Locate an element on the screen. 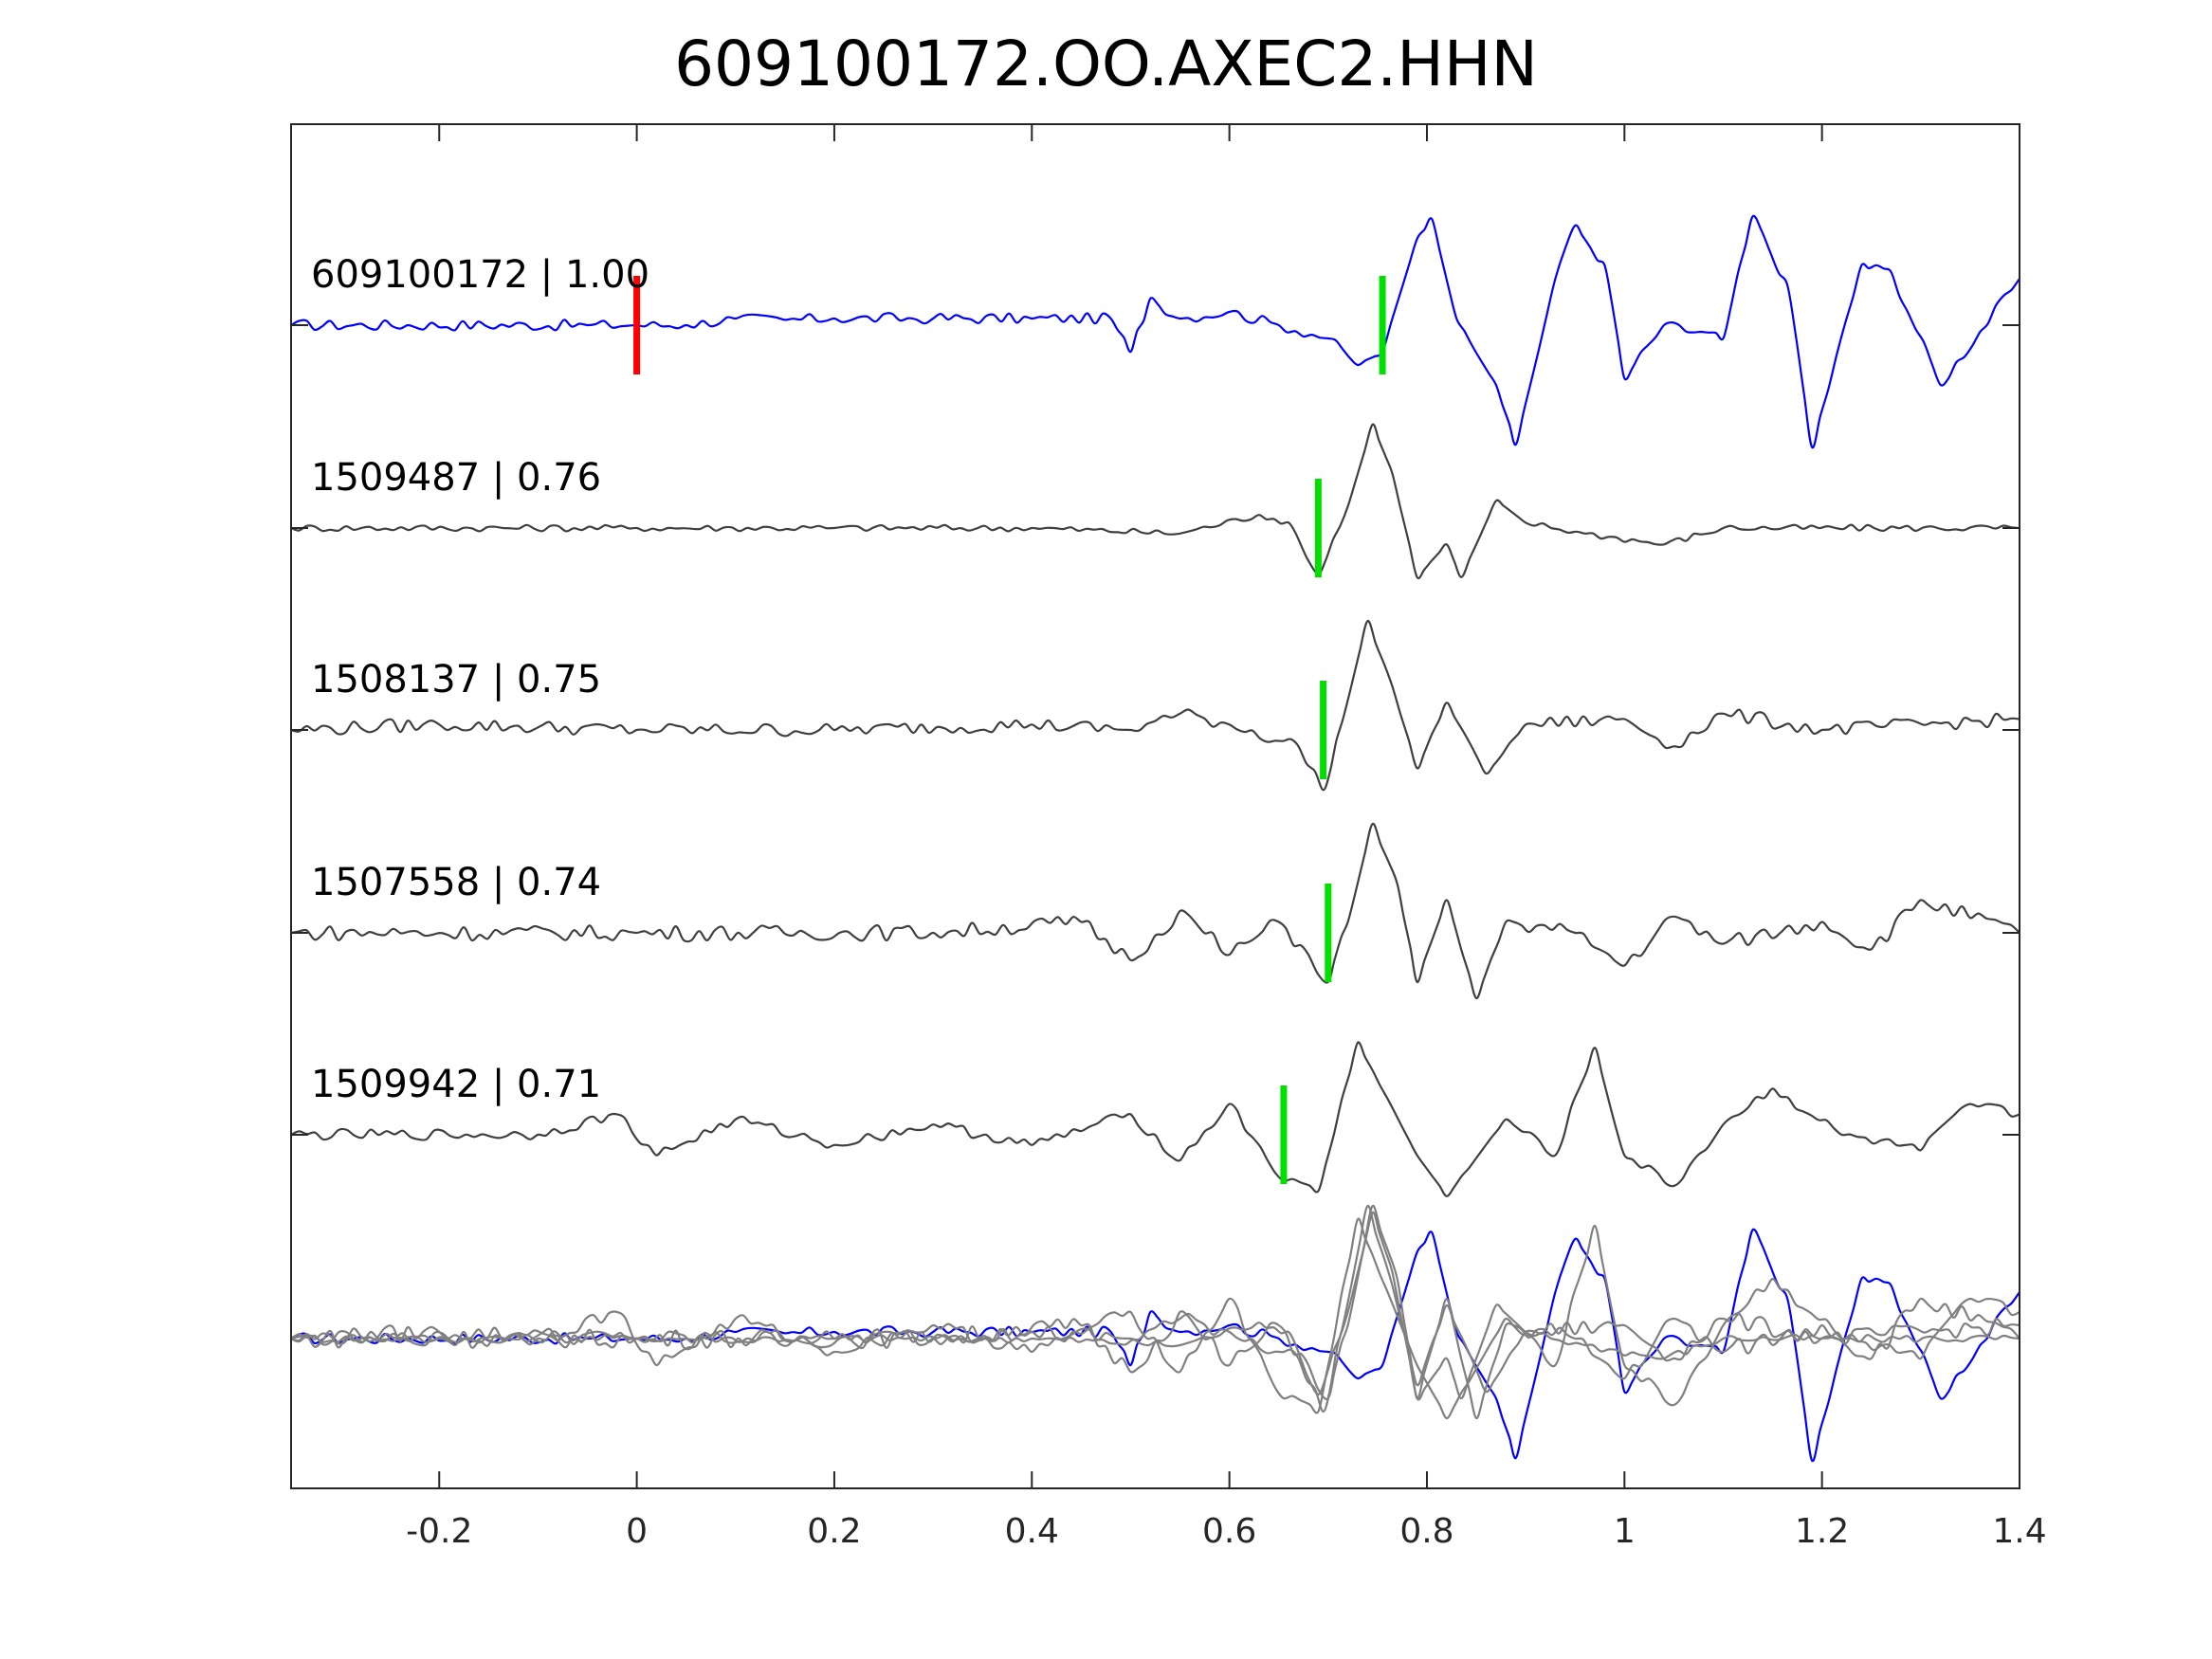 Image resolution: width=2212 pixels, height=1659 pixels. trace-label-3: 1508137 | 0.75 is located at coordinates (456, 680).